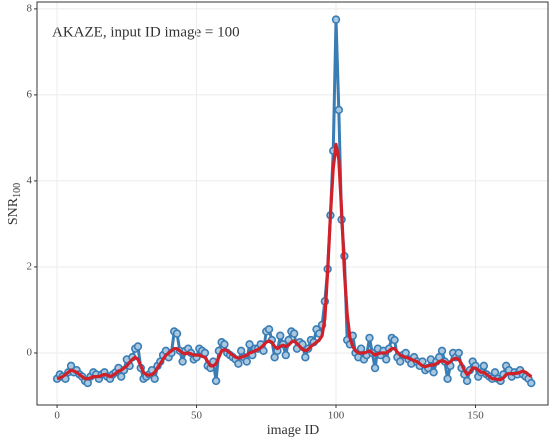  Describe the element at coordinates (293, 430) in the screenshot. I see `x-axis-label: image ID` at that location.